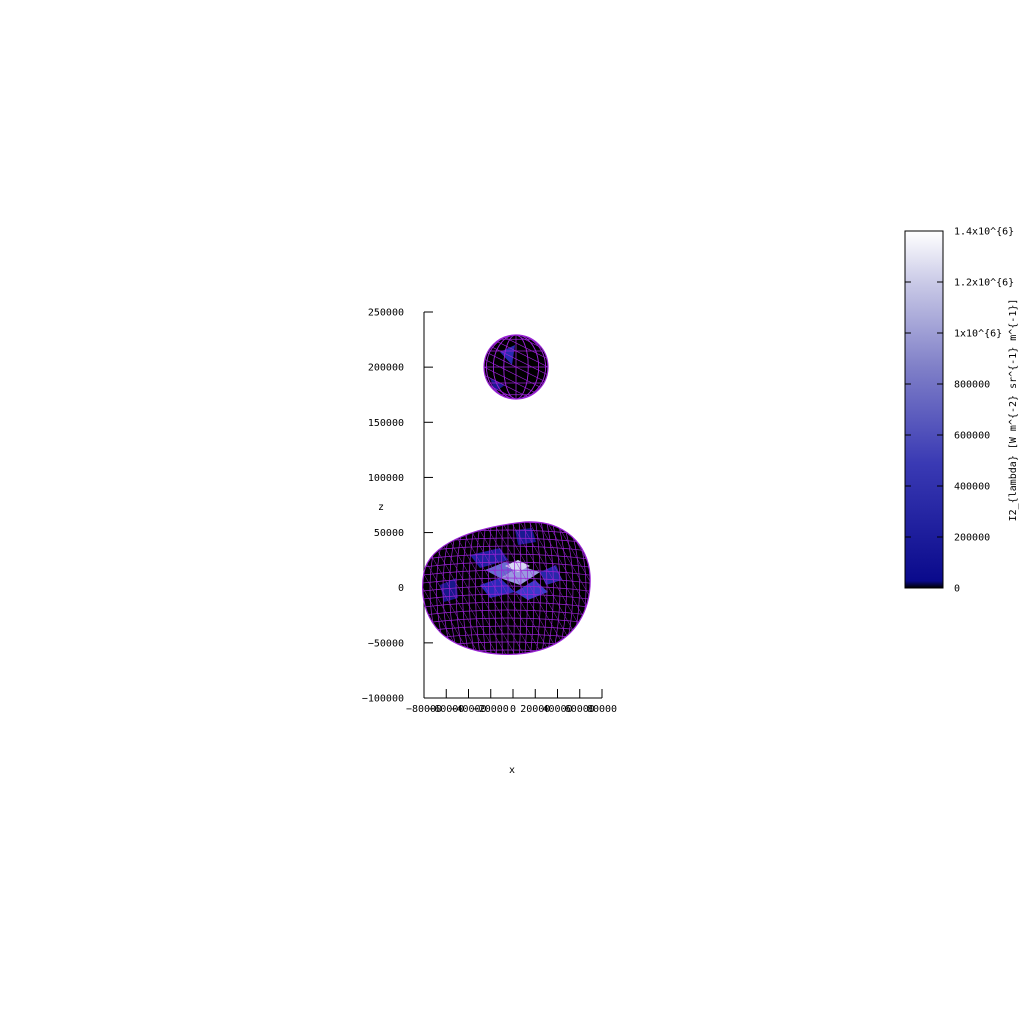 The width and height of the screenshot is (1024, 1024). I want to click on colorbar-tick-label: 1.4x10^{6}, so click(984, 232).